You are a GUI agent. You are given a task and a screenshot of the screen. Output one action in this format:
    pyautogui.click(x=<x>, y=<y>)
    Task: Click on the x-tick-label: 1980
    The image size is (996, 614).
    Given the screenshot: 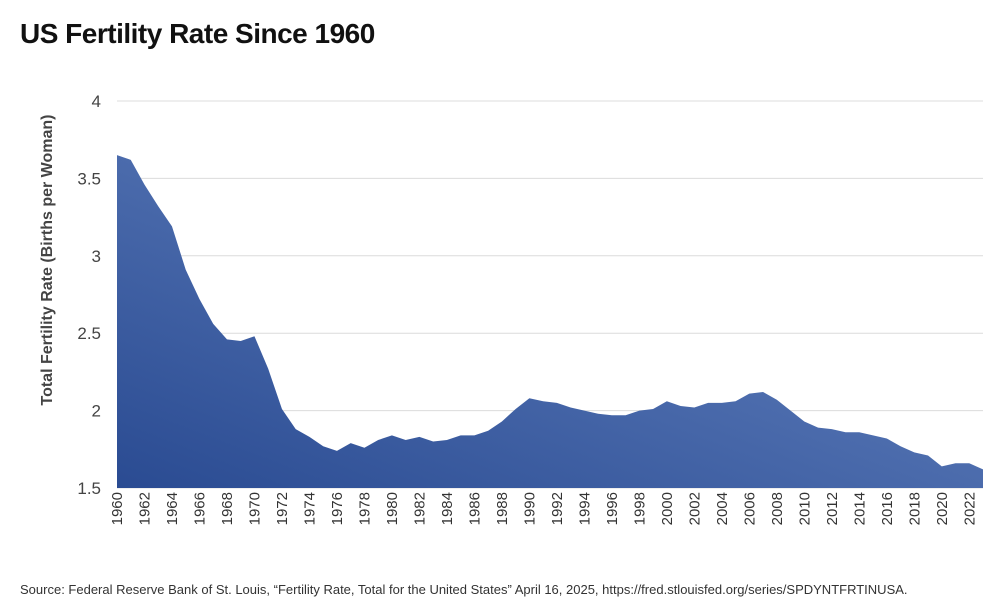 What is the action you would take?
    pyautogui.click(x=392, y=508)
    